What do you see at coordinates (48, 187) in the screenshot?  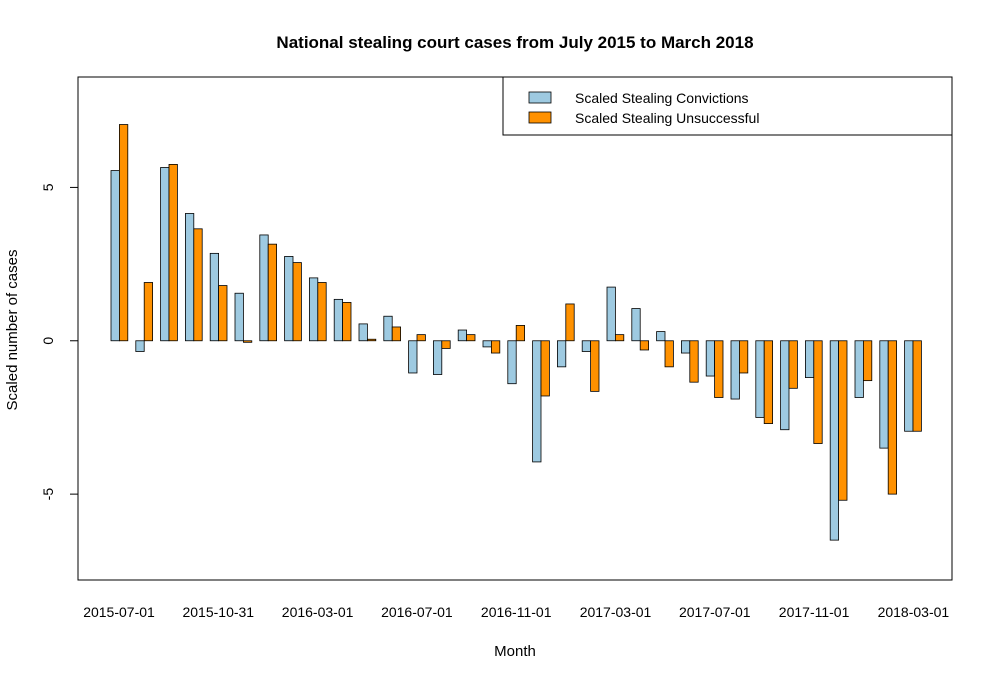 I see `y-tick-label: 5` at bounding box center [48, 187].